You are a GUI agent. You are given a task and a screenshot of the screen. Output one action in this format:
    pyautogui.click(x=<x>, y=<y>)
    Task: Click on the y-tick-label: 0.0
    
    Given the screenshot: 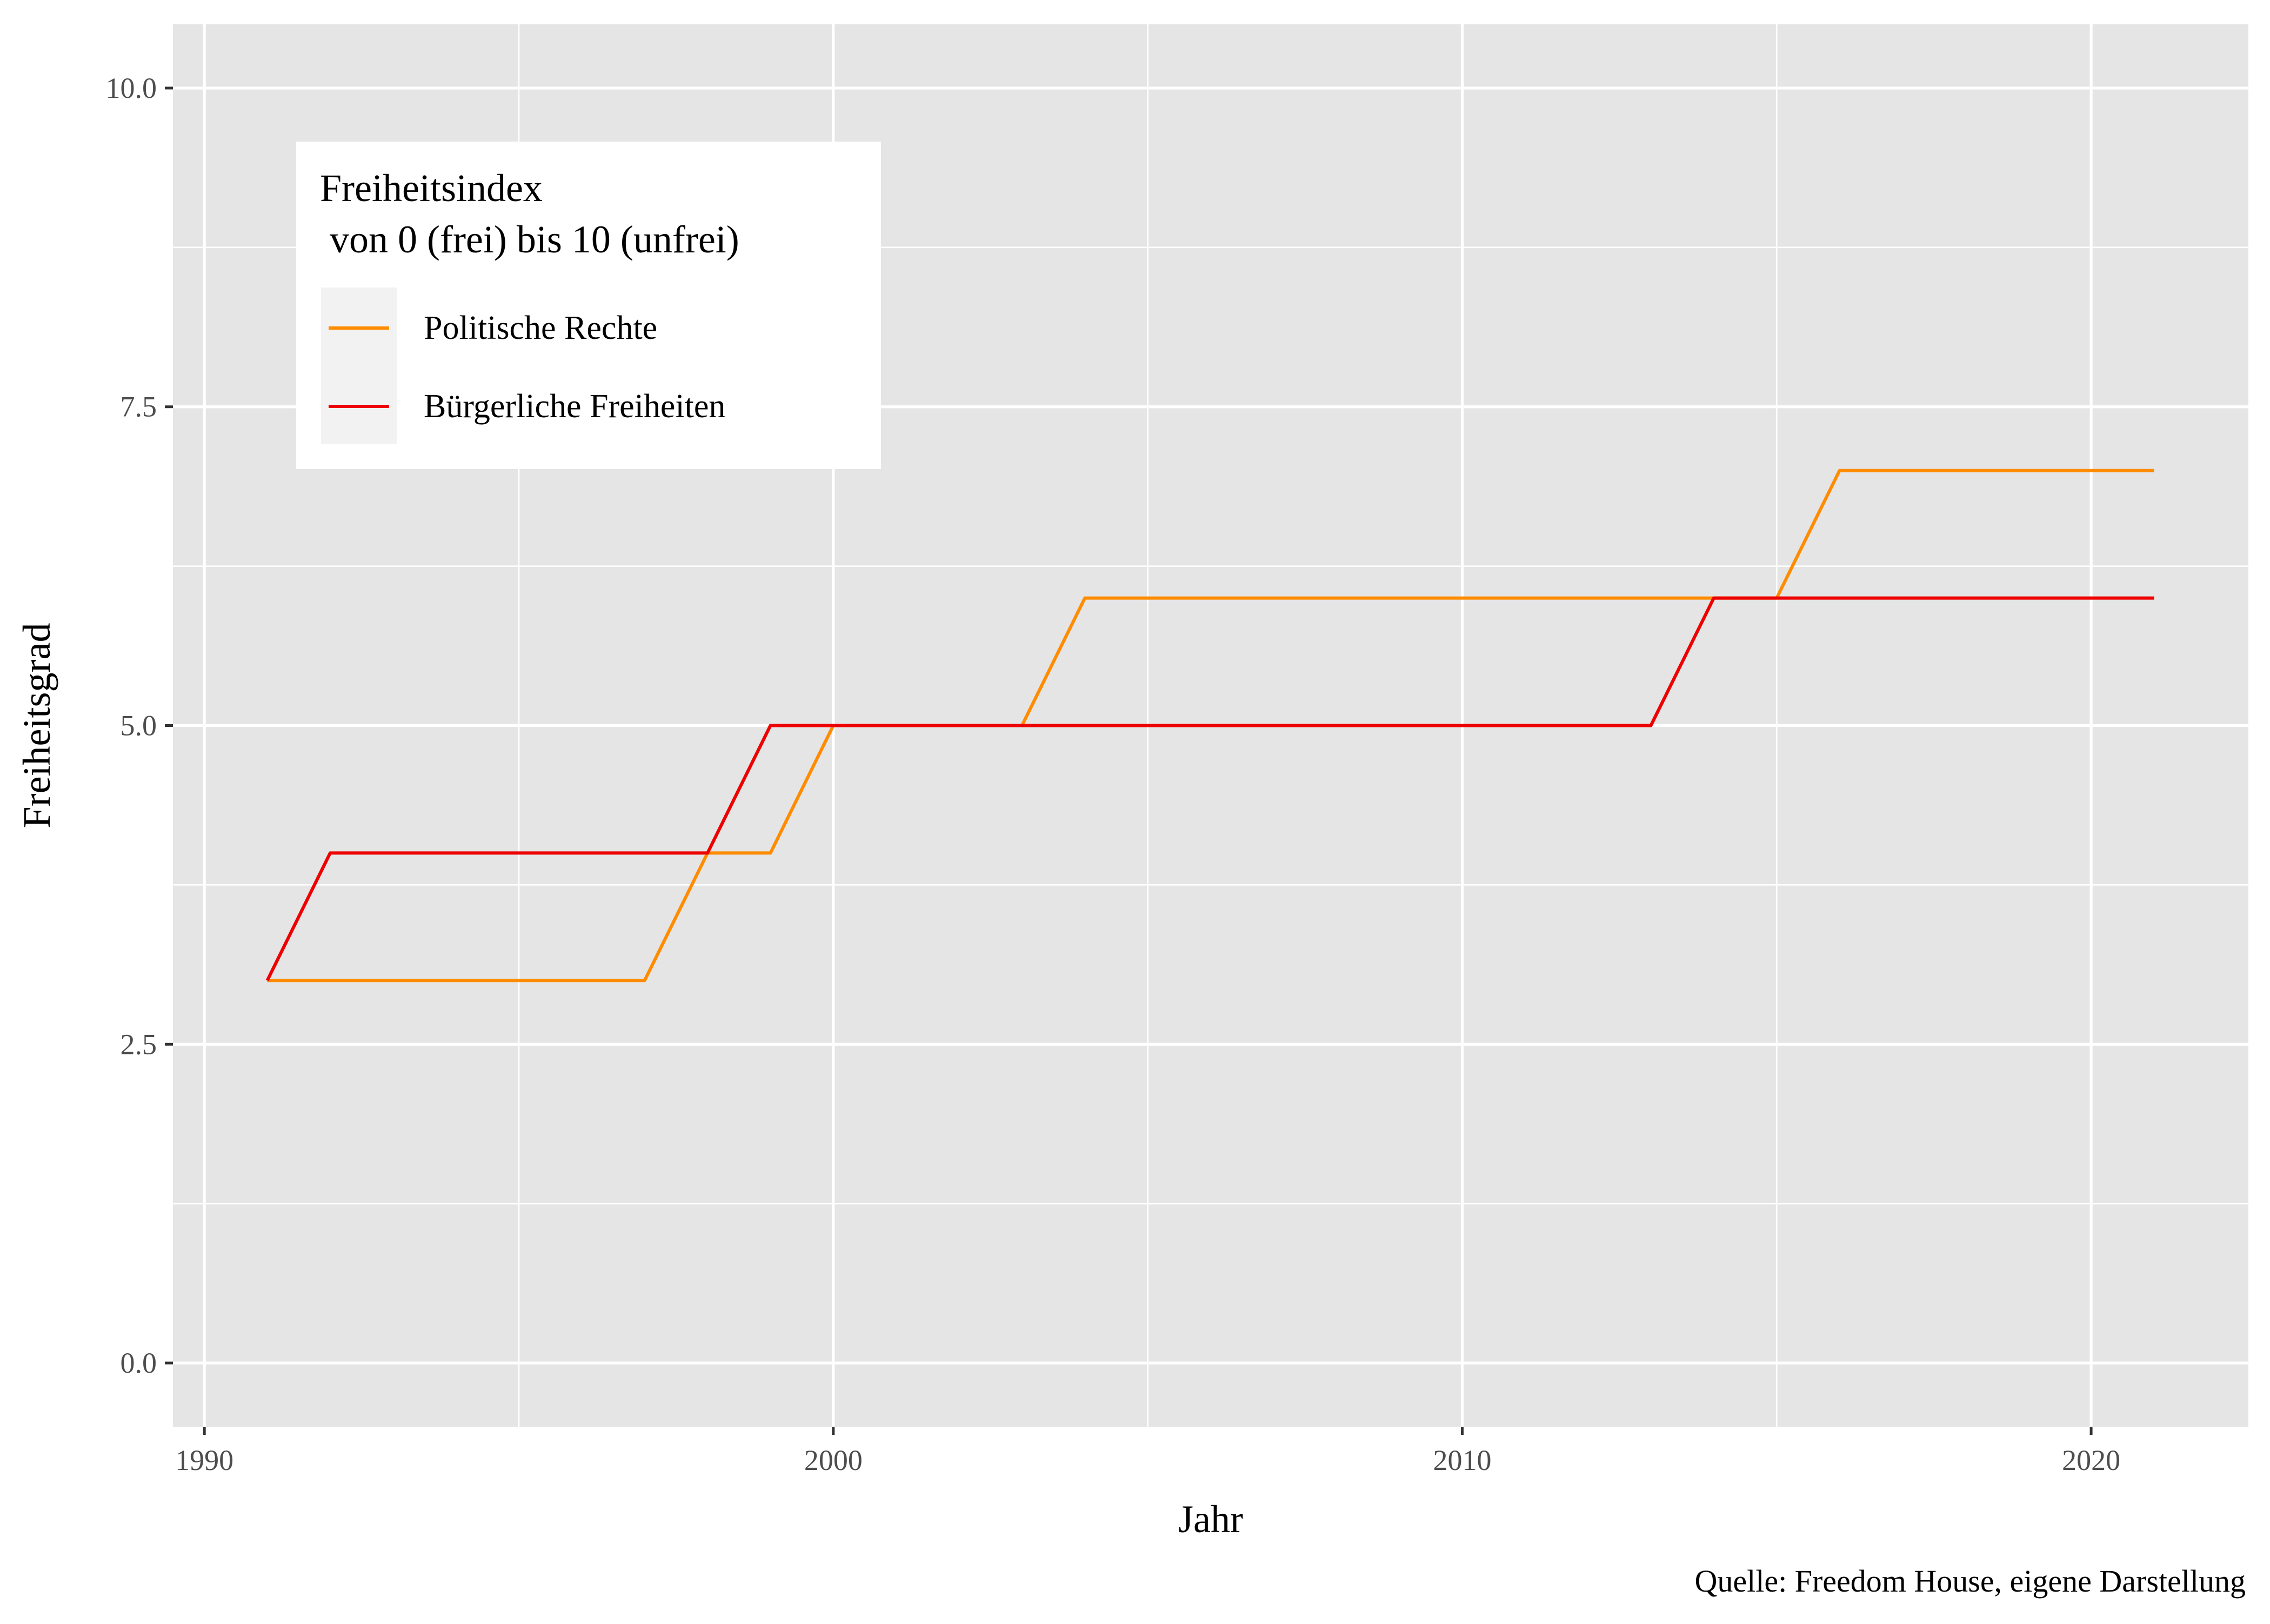 What is the action you would take?
    pyautogui.click(x=139, y=1363)
    